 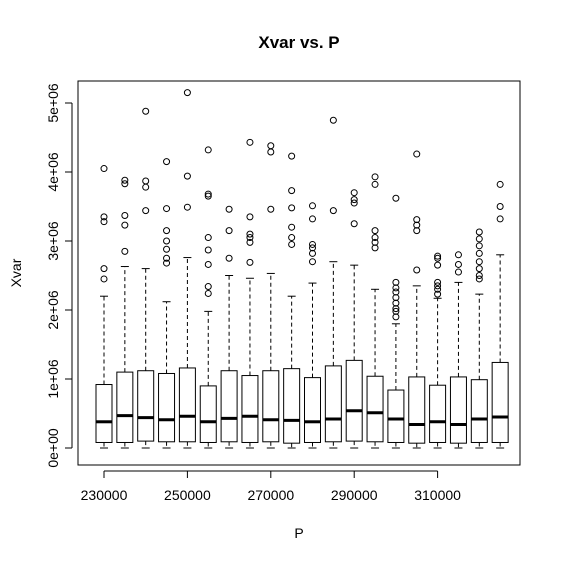 What do you see at coordinates (437, 495) in the screenshot?
I see `x-tick-label: 310000` at bounding box center [437, 495].